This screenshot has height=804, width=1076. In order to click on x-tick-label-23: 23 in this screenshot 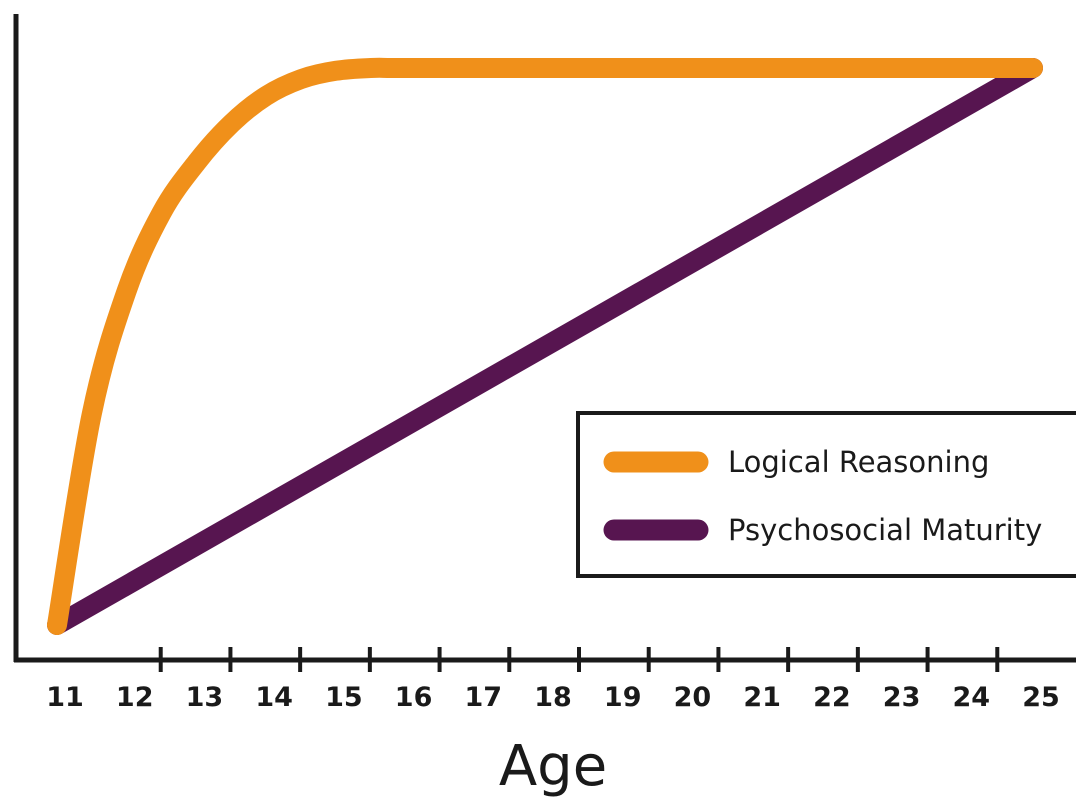, I will do `click(902, 697)`.